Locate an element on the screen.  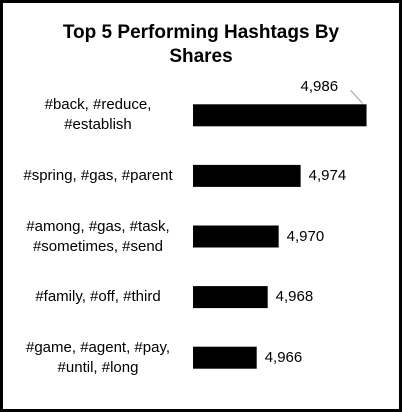
y-tick-label: #family, #off, #third is located at coordinates (98, 297).